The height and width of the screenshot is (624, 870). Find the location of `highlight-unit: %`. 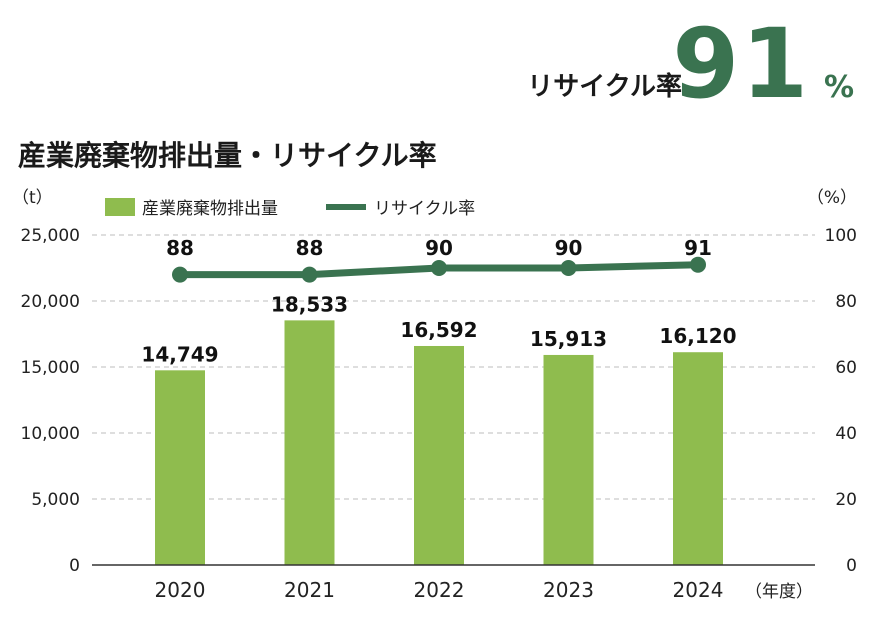

highlight-unit: % is located at coordinates (838, 87).